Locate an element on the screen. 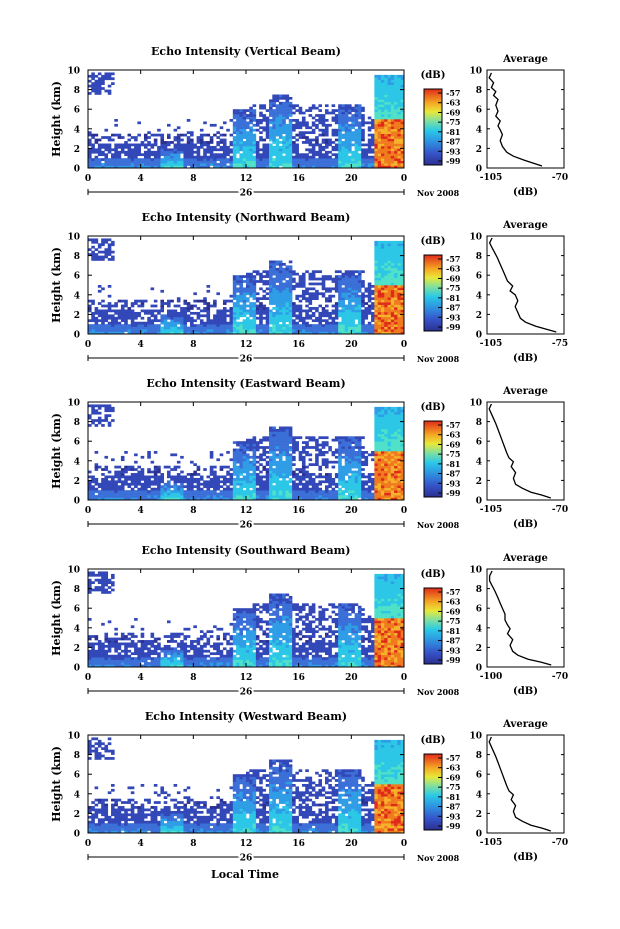 This screenshot has height=929, width=620. avg-y-tick-label: 4 is located at coordinates (479, 130).